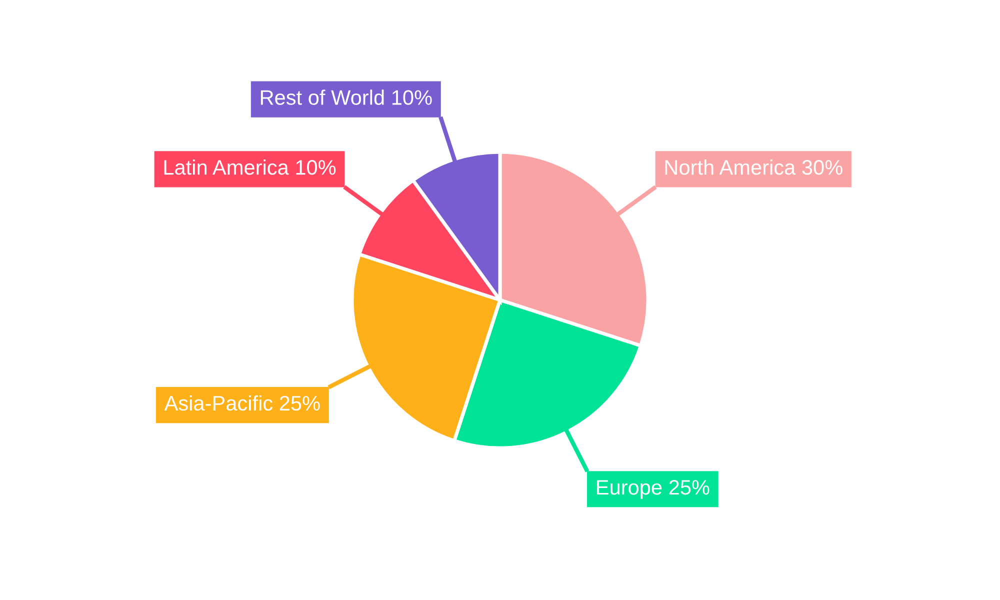 The image size is (1000, 600). I want to click on slice-label: Rest of World 10%, so click(346, 97).